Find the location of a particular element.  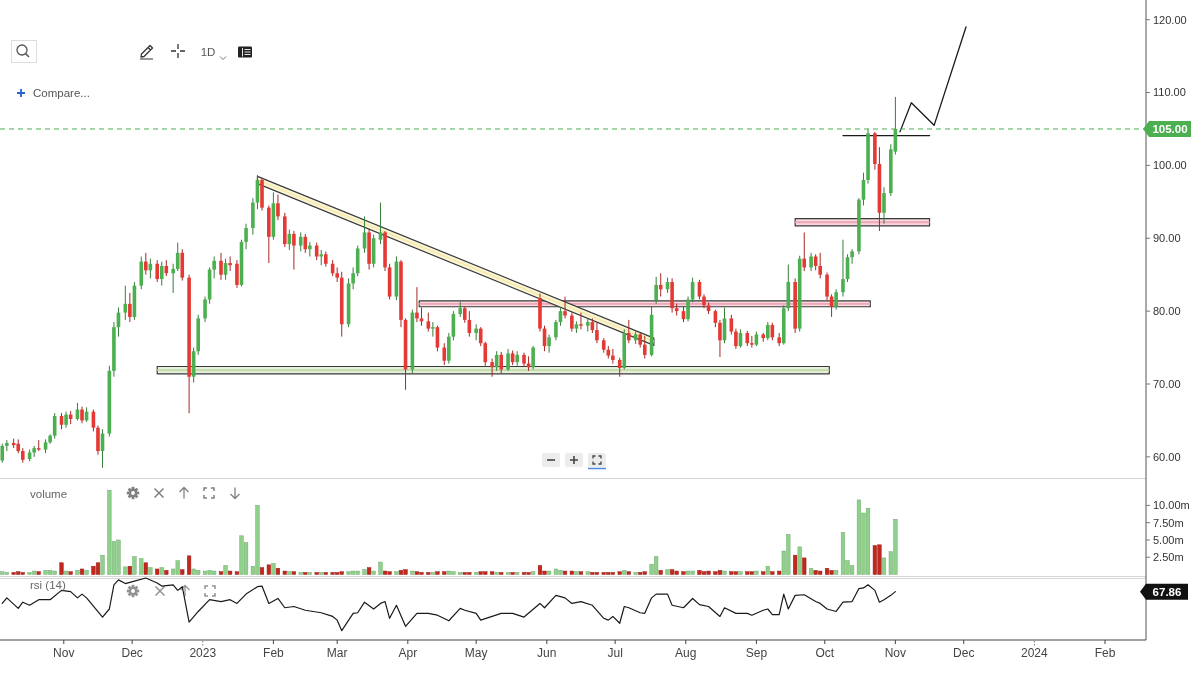

x-tick-label: May is located at coordinates (476, 653).